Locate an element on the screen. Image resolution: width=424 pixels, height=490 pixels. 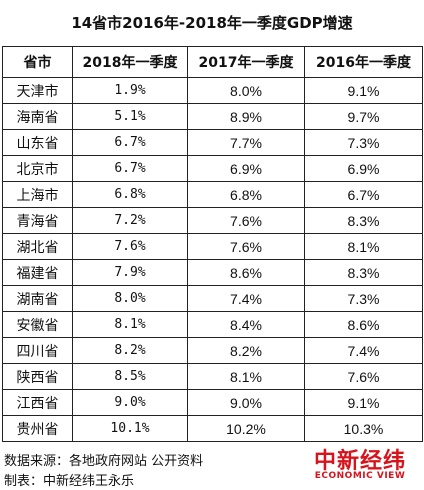
table-row: 江西省 9.0% 9.0% 9.1% is located at coordinates (212, 402).